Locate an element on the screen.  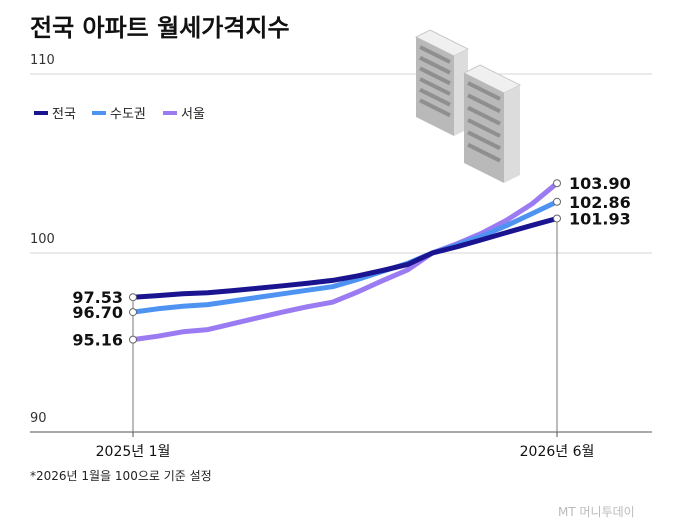
start-value-label: 95.16 is located at coordinates (97, 340).